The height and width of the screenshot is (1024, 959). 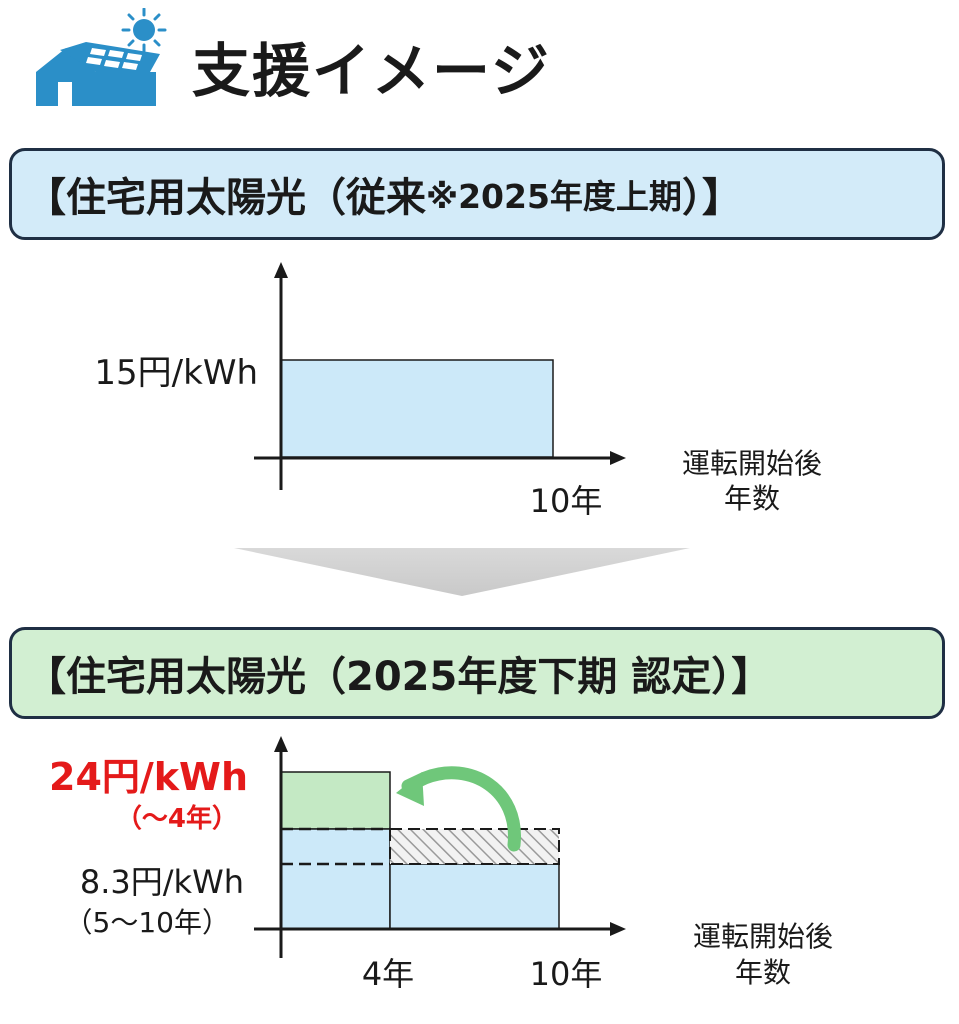 What do you see at coordinates (148, 777) in the screenshot?
I see `high-rate-label: 24円/kWh` at bounding box center [148, 777].